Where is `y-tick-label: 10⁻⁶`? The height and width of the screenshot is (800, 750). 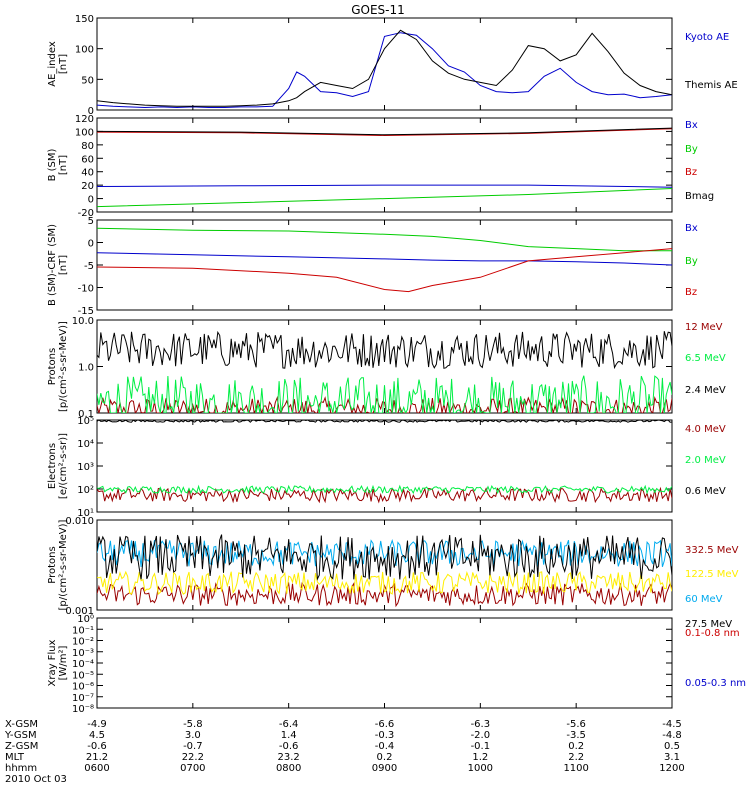 y-tick-label: 10⁻⁶ is located at coordinates (83, 687).